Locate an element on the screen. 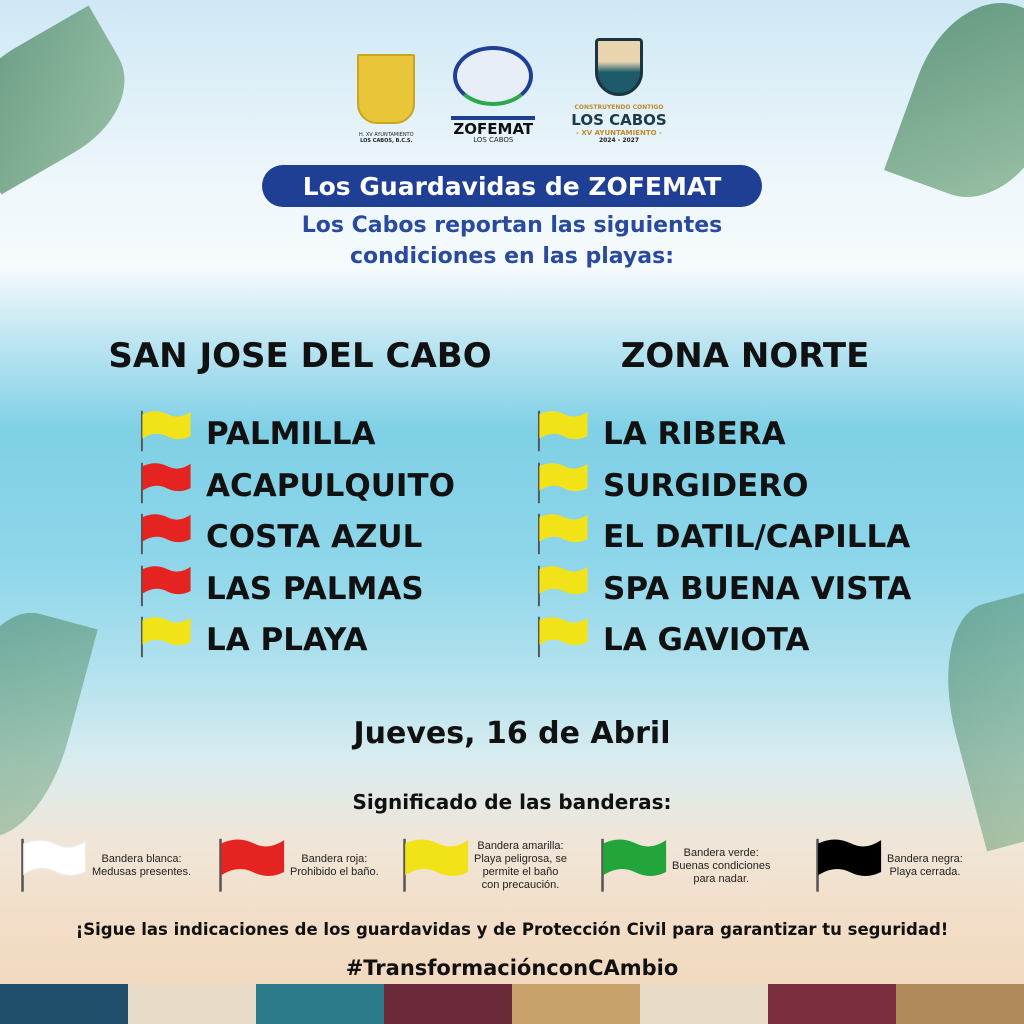 This screenshot has width=1024, height=1024. logo-text: H. XV AYUNTAMIENTO is located at coordinates (386, 135).